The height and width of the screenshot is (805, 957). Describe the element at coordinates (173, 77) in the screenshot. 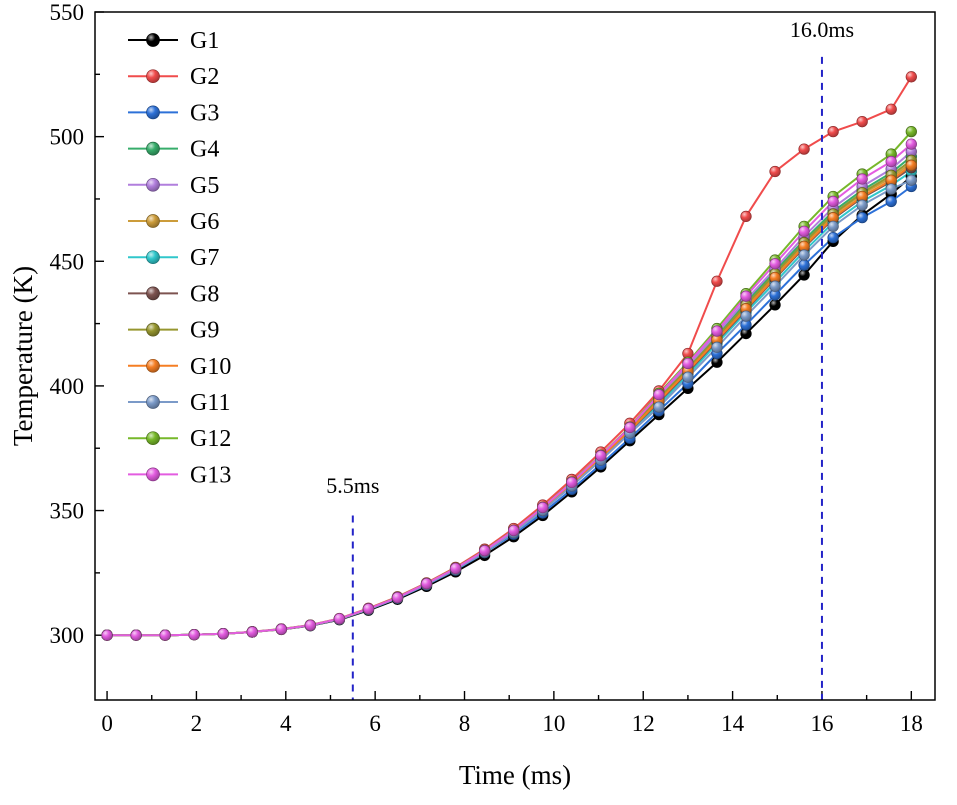

I see `legend-item-G2: G2` at that location.